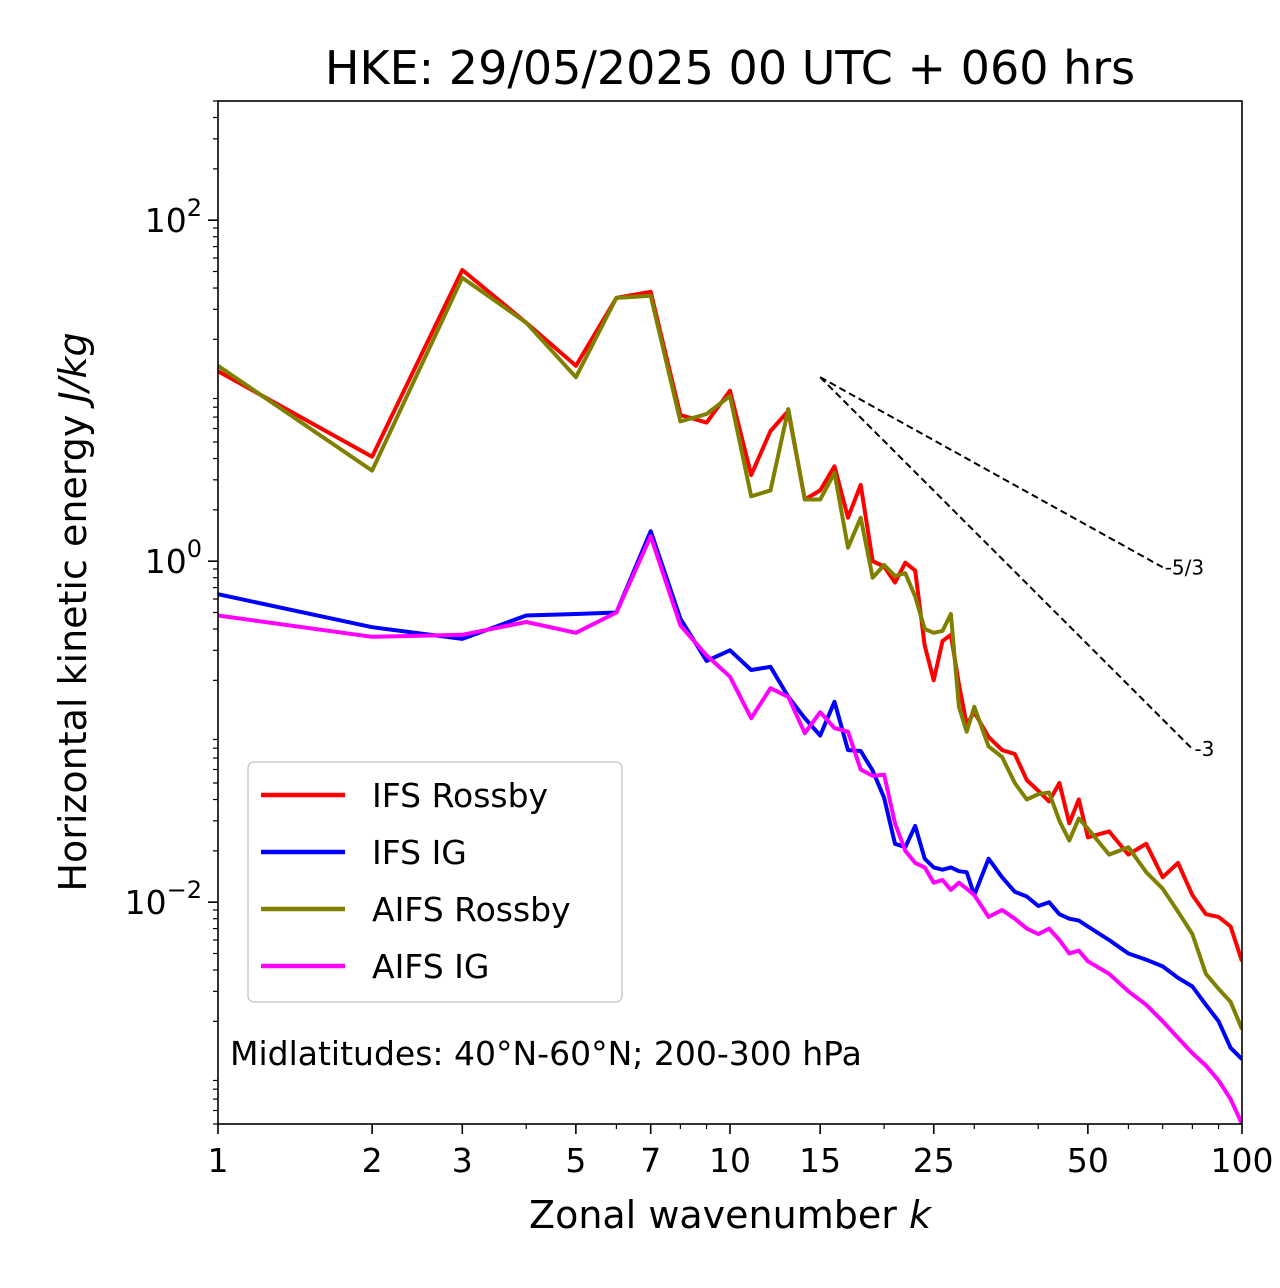  I want to click on x-tick-label: 25, so click(934, 1160).